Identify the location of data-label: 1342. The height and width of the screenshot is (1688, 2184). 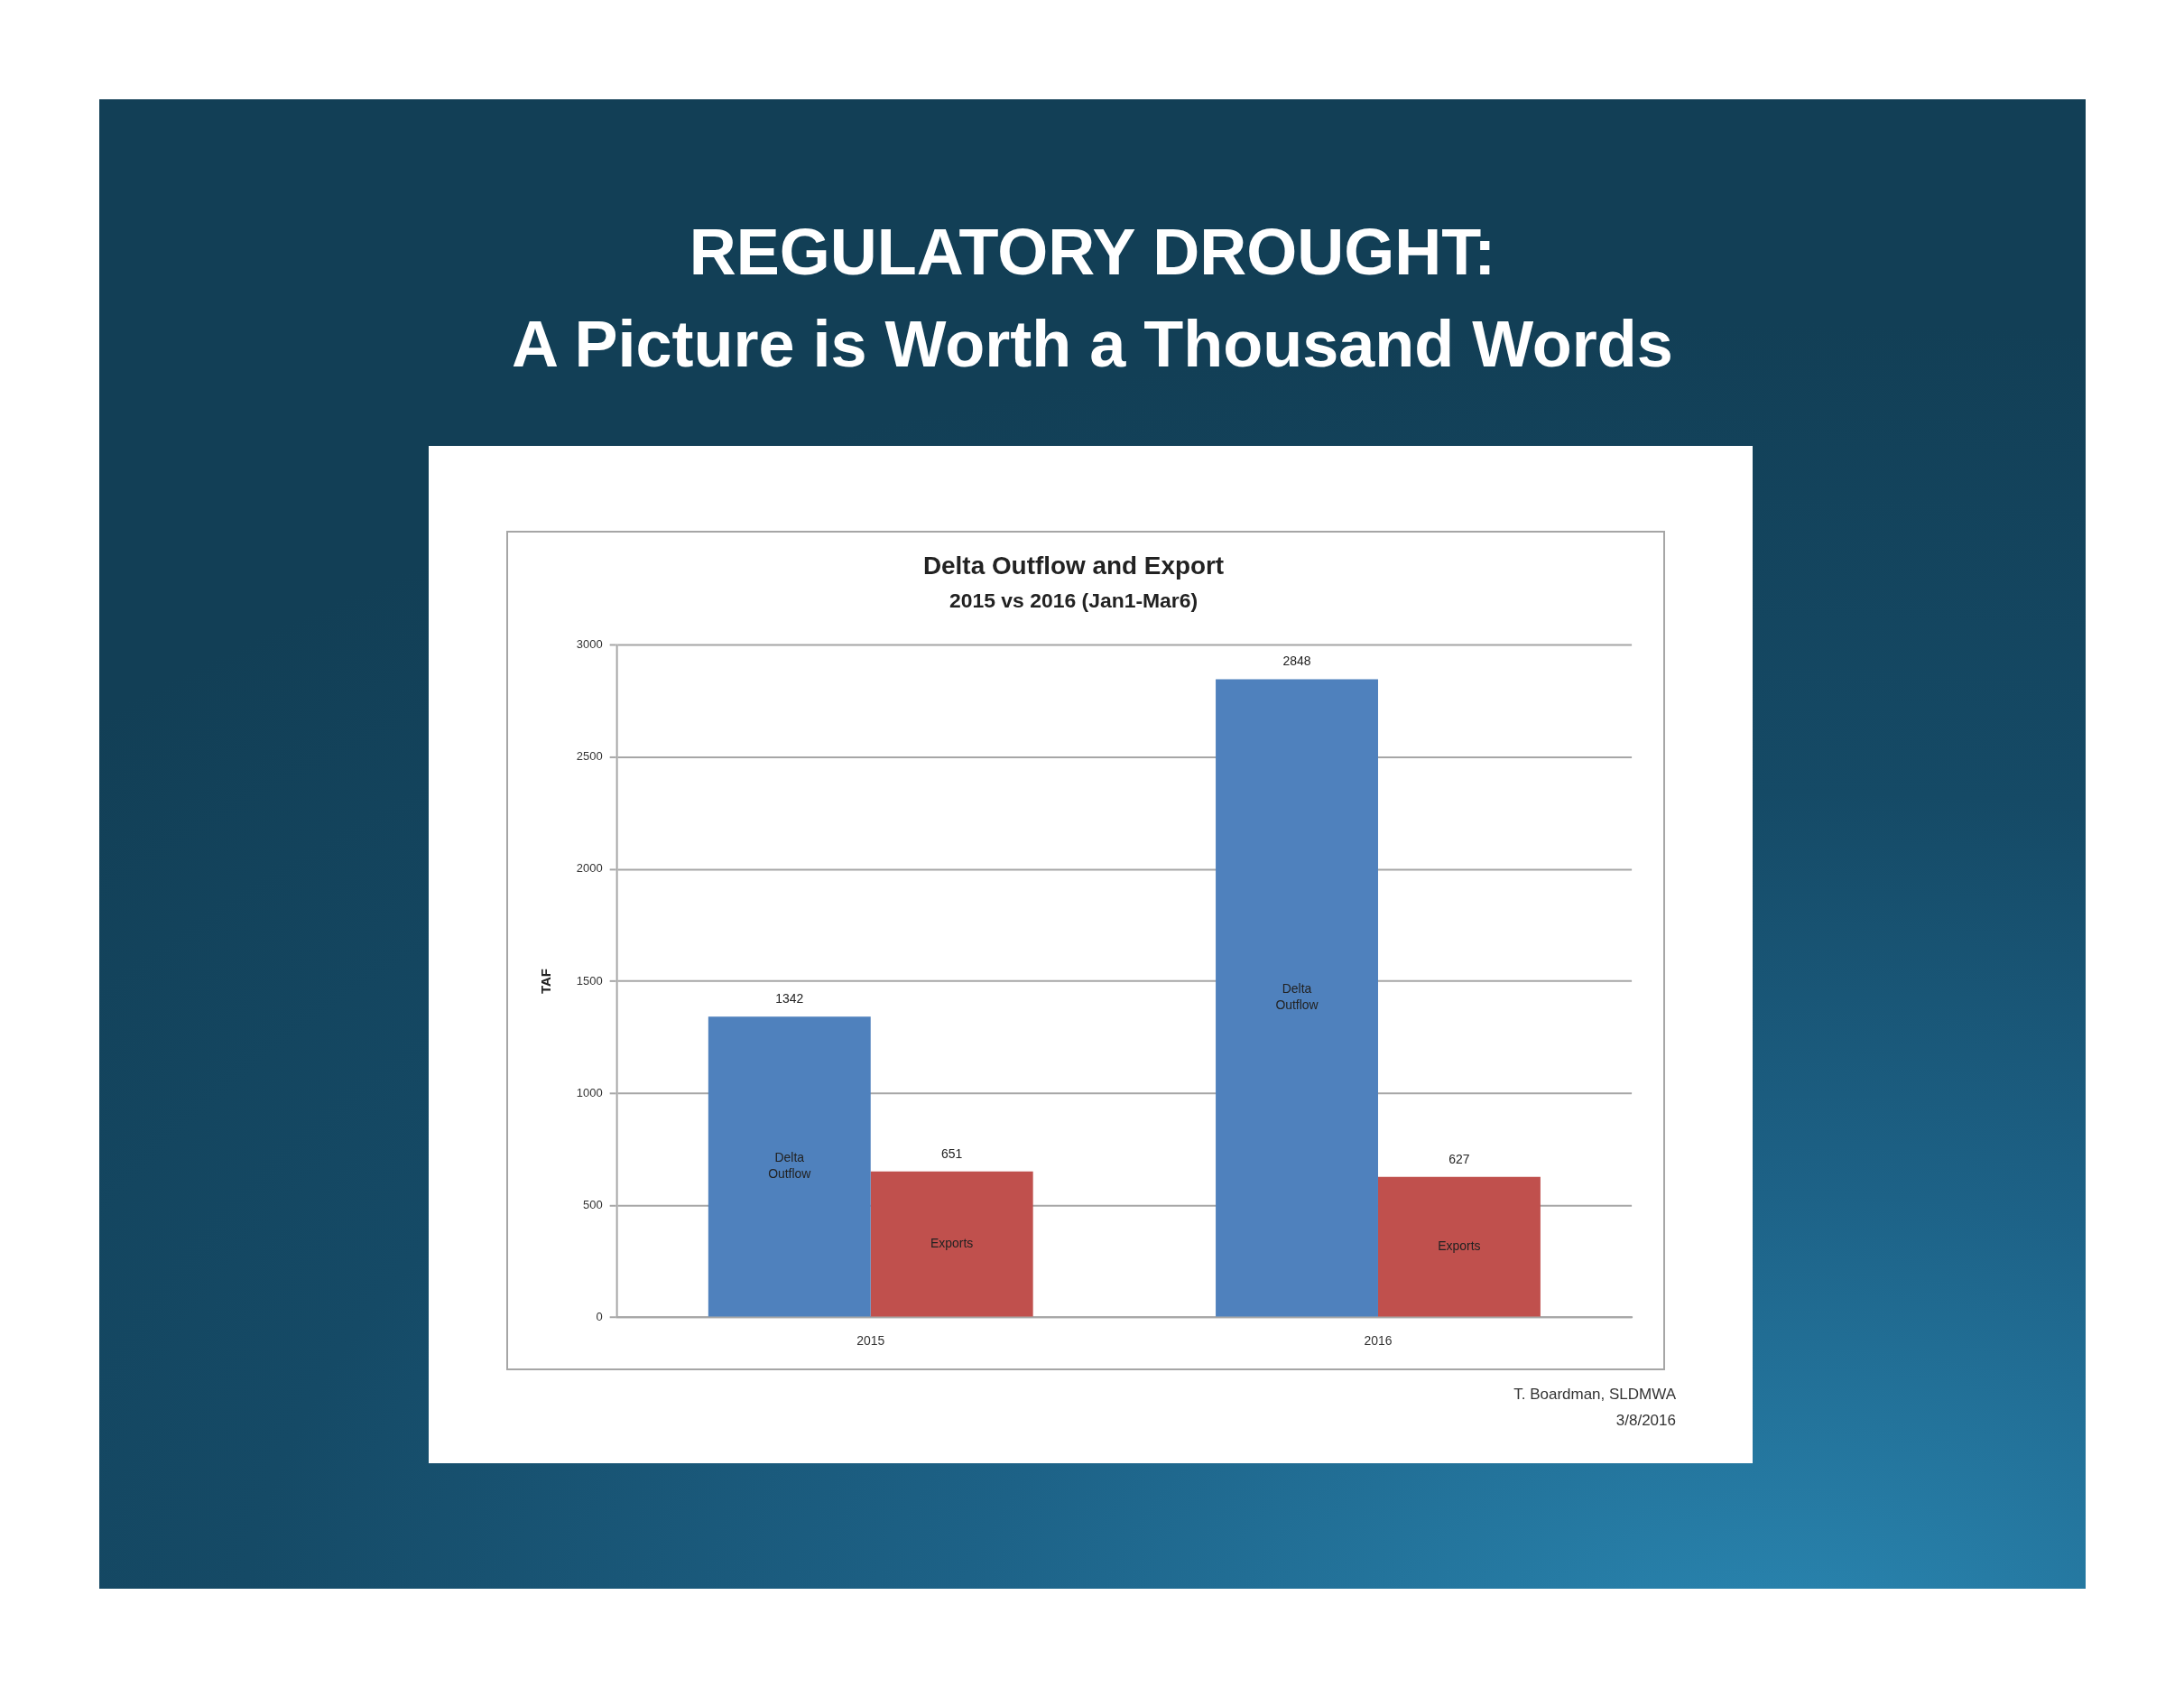
(789, 999).